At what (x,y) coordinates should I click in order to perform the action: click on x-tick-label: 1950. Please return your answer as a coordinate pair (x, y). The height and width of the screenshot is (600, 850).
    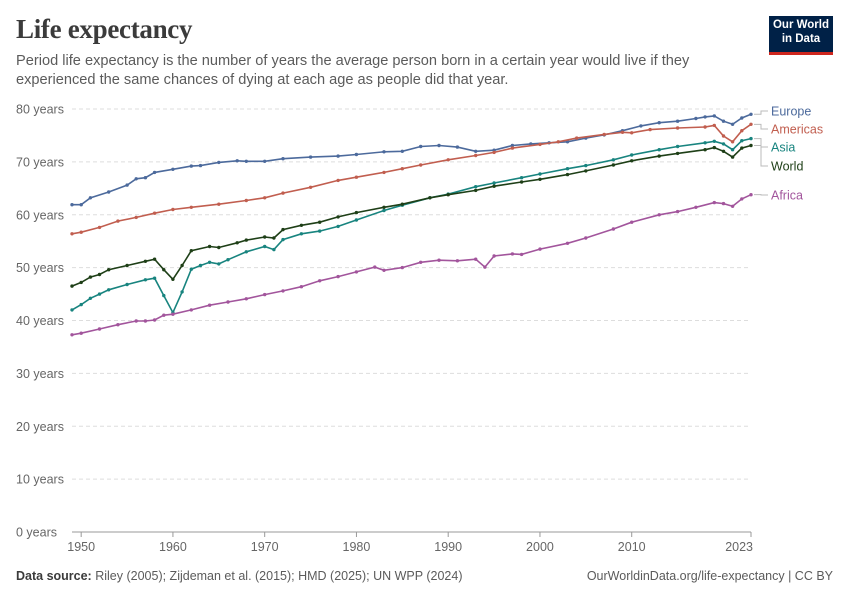
    Looking at the image, I should click on (81, 547).